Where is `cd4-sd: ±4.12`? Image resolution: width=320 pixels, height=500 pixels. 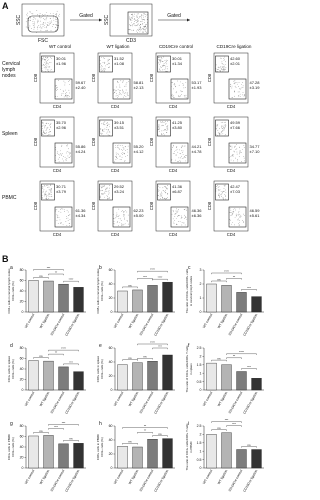 cd4-sd: ±4.12 is located at coordinates (139, 151).